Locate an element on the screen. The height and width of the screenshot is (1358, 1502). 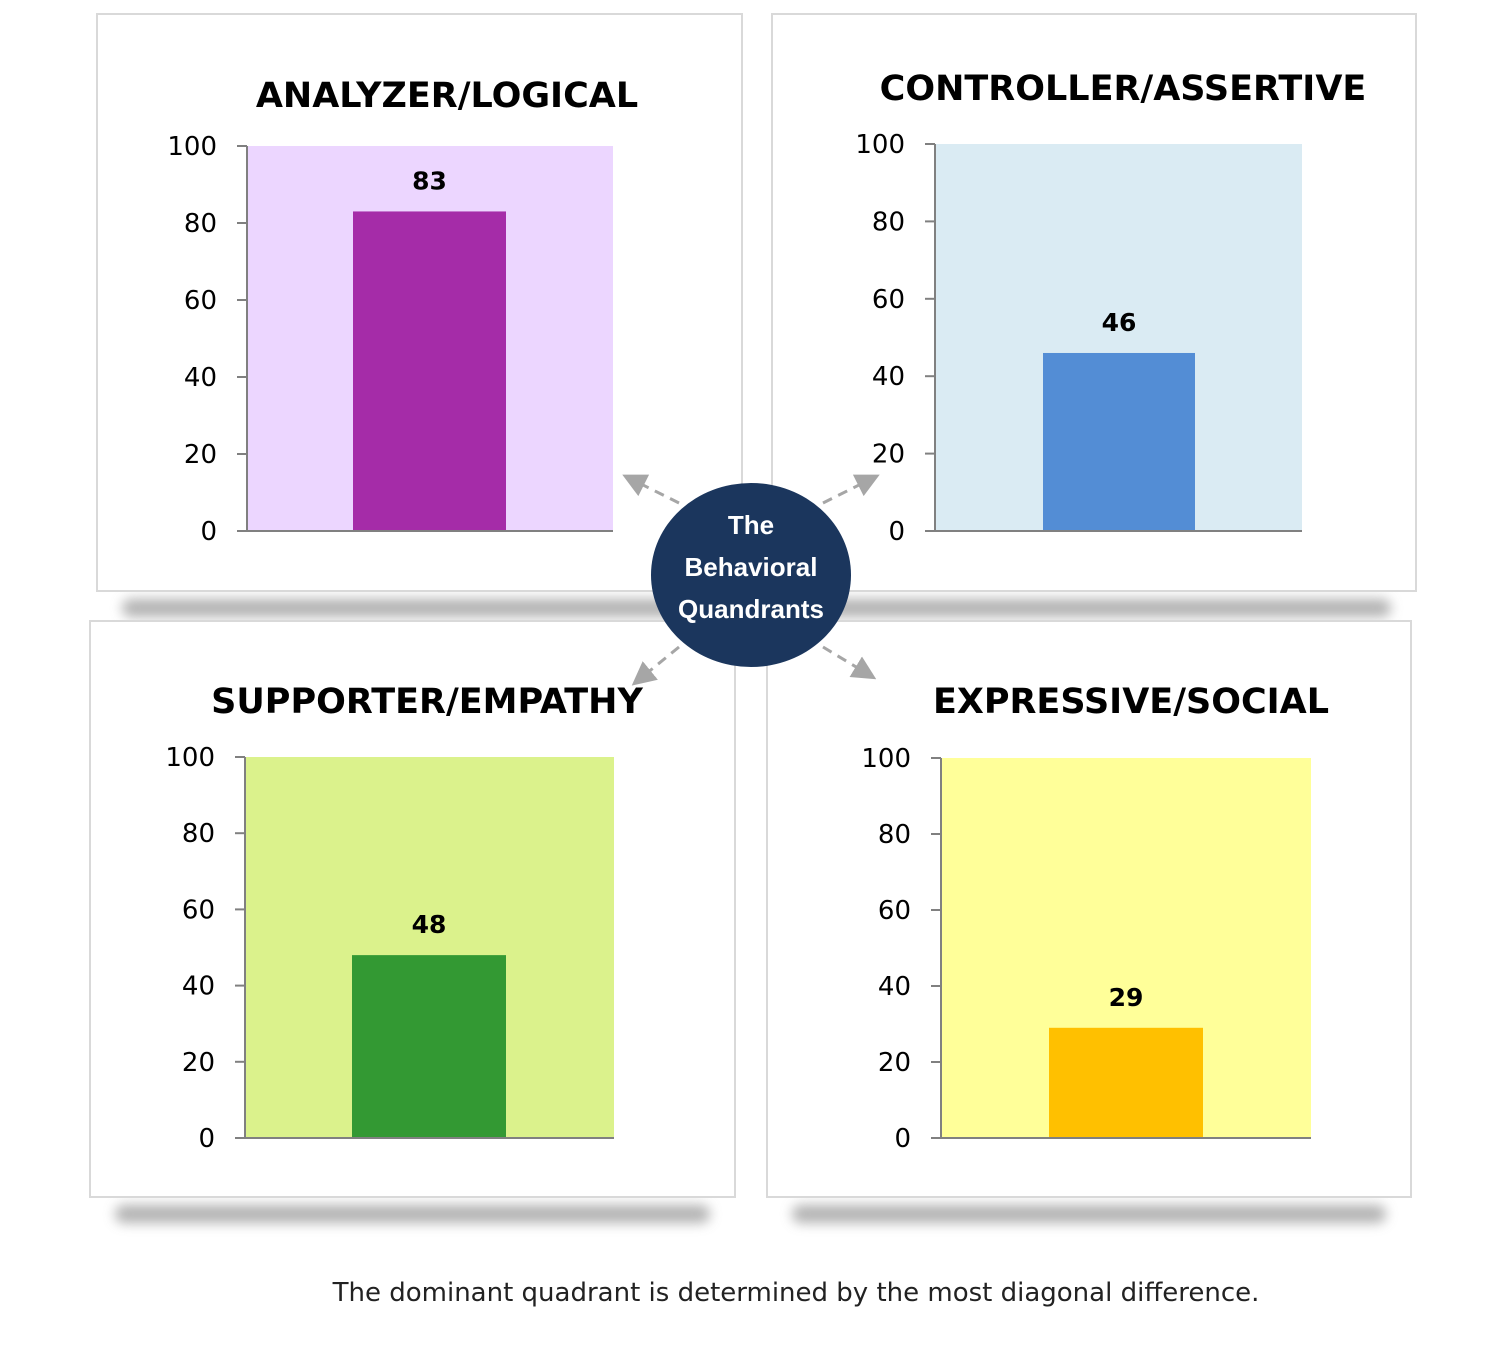
center-label-line: The is located at coordinates (751, 525).